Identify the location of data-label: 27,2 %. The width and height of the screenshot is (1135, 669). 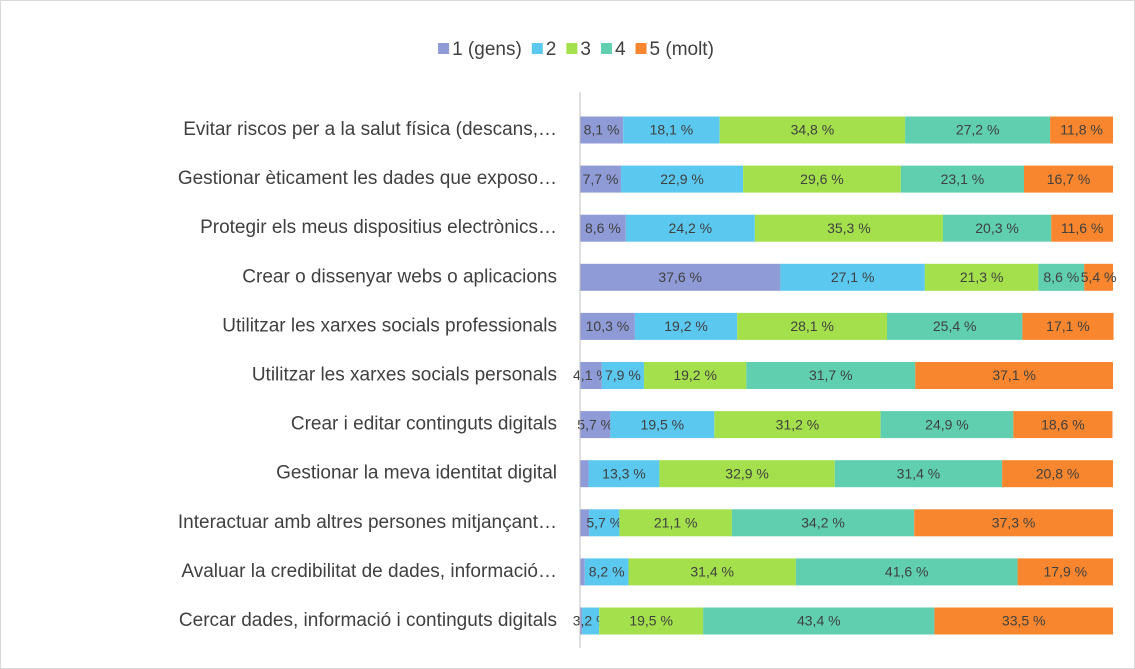
(978, 130).